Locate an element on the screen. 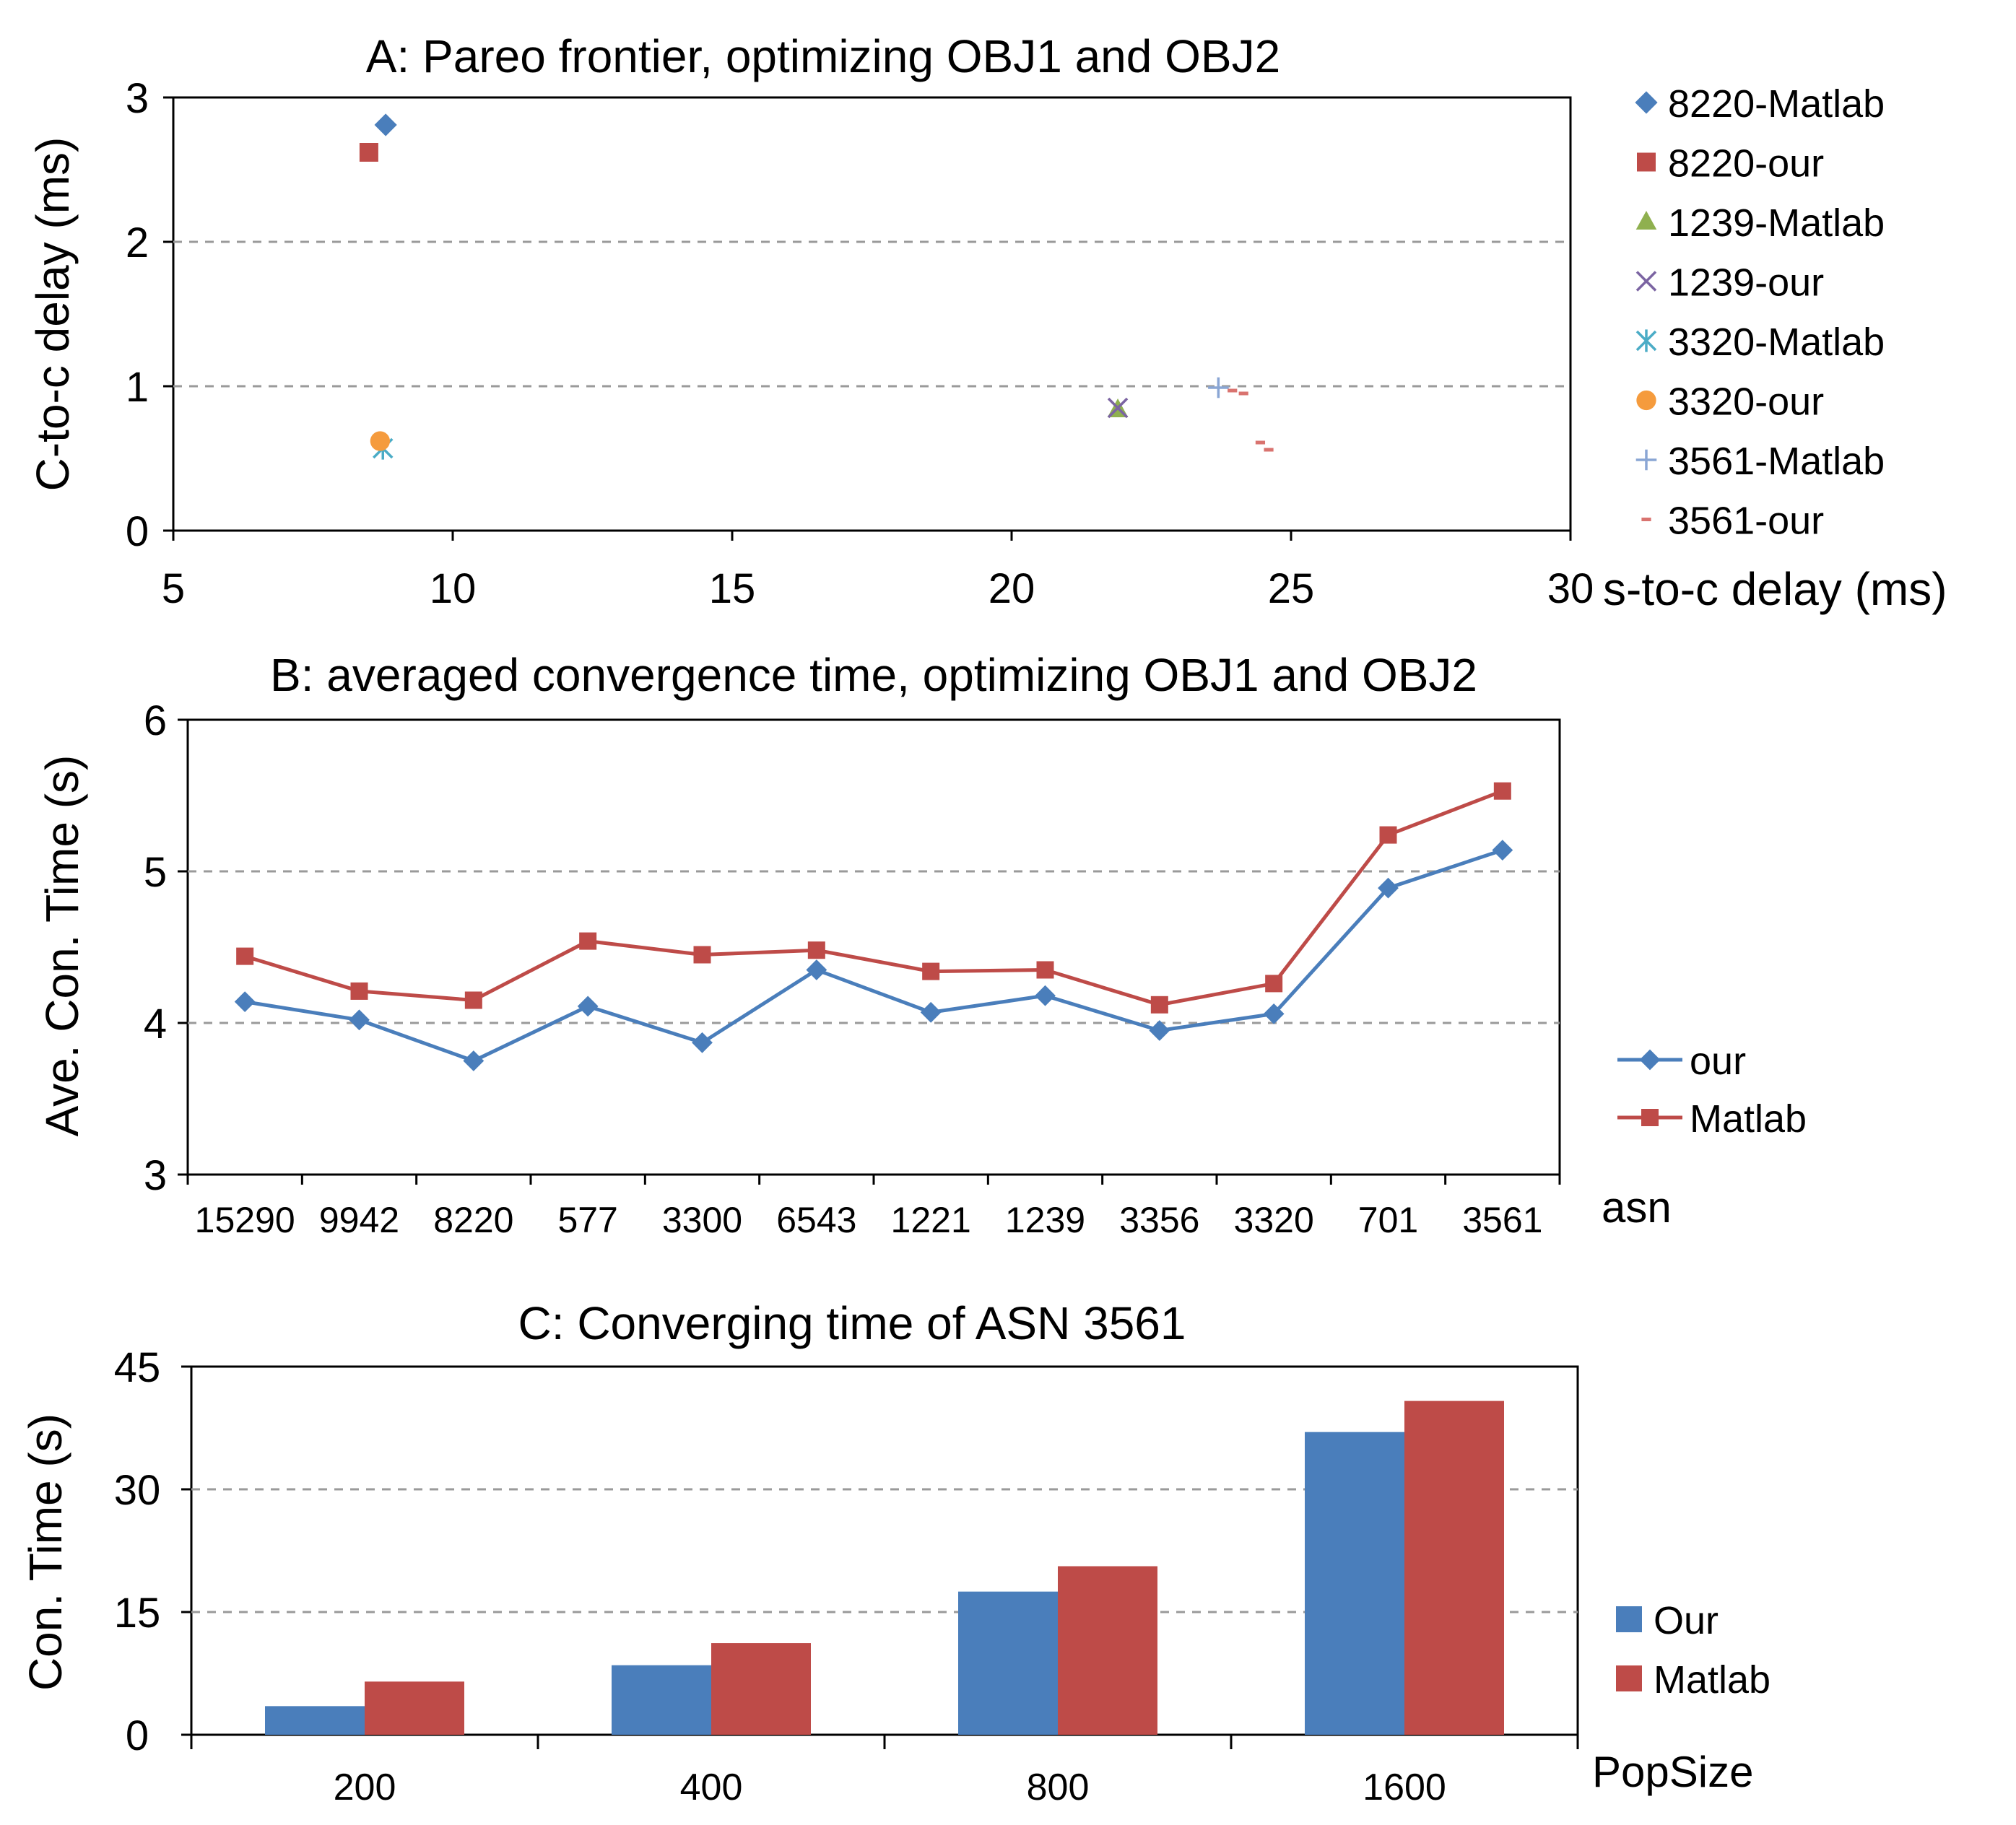  panel-b-y-tick-label: 6 is located at coordinates (155, 720).